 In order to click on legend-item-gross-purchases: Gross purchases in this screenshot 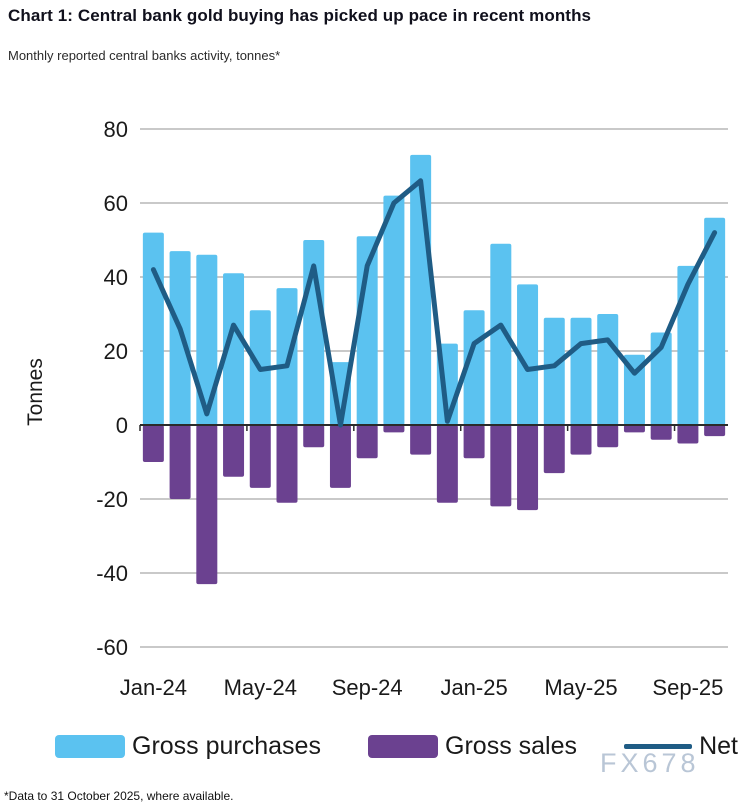, I will do `click(188, 746)`.